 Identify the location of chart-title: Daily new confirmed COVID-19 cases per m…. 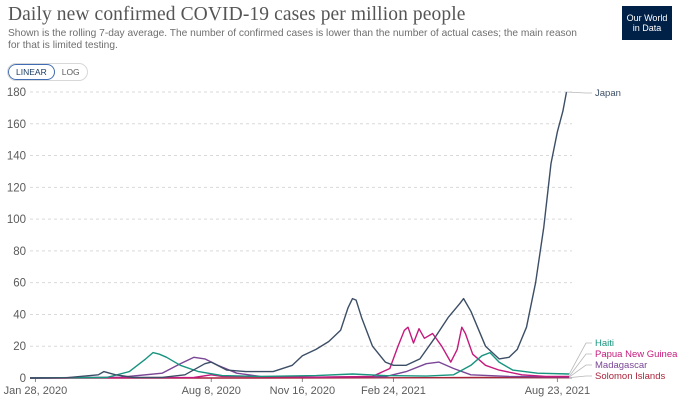
(237, 14).